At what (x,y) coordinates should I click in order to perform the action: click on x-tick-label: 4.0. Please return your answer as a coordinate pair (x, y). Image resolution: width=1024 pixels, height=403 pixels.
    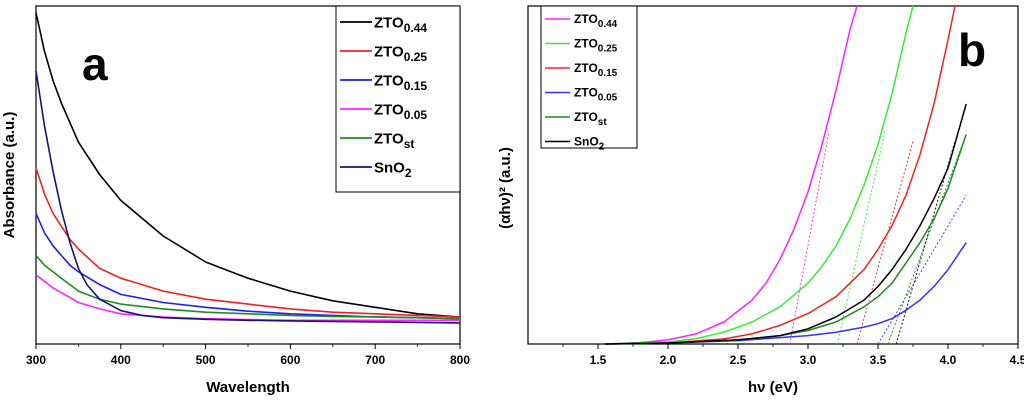
    Looking at the image, I should click on (948, 360).